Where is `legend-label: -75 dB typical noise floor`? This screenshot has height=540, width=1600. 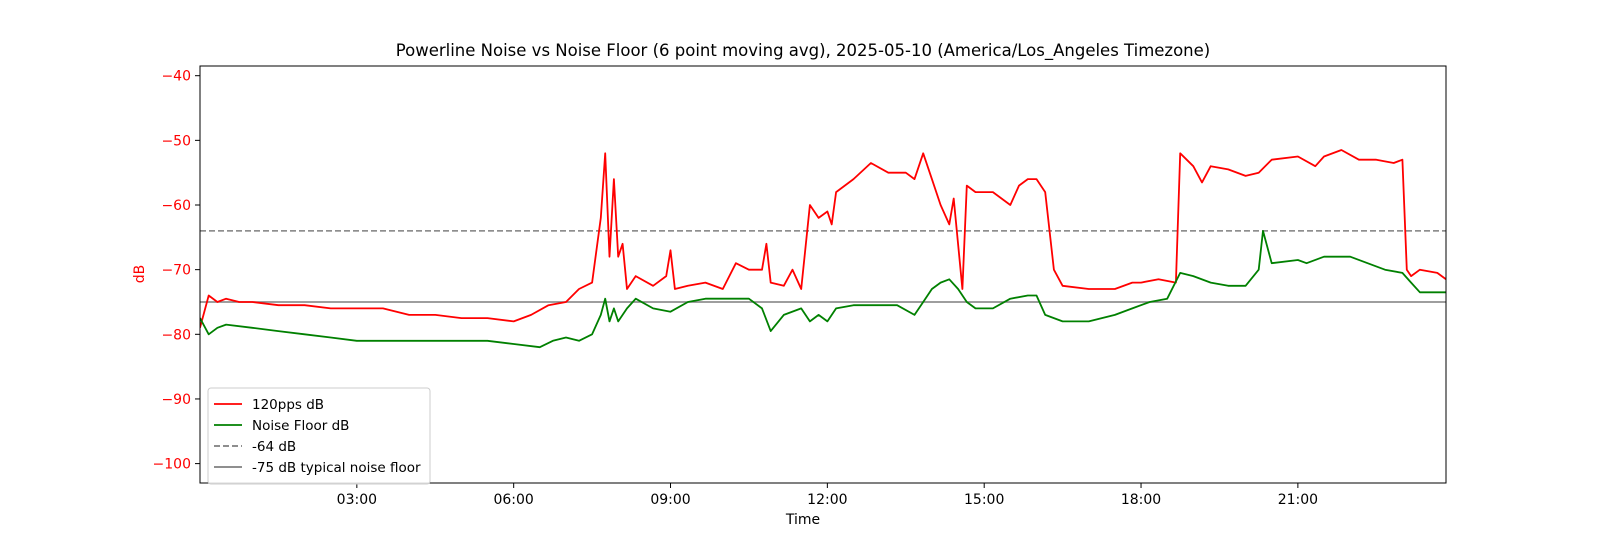
legend-label: -75 dB typical noise floor is located at coordinates (336, 468).